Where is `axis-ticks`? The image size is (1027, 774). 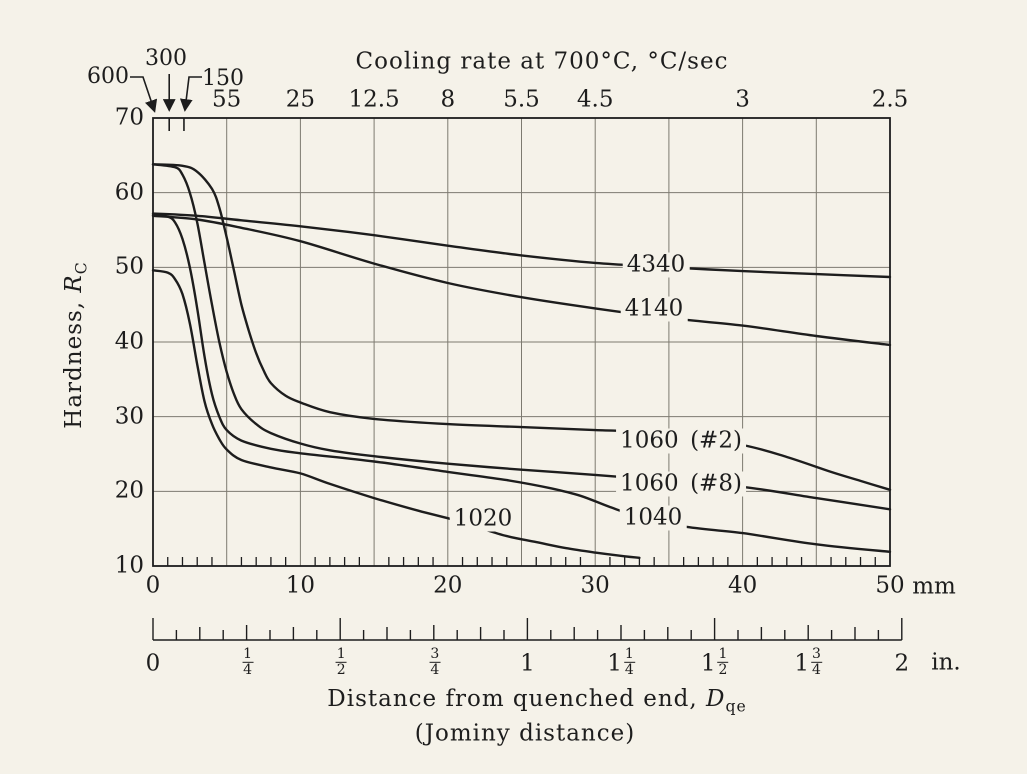 axis-ticks is located at coordinates (521, 561).